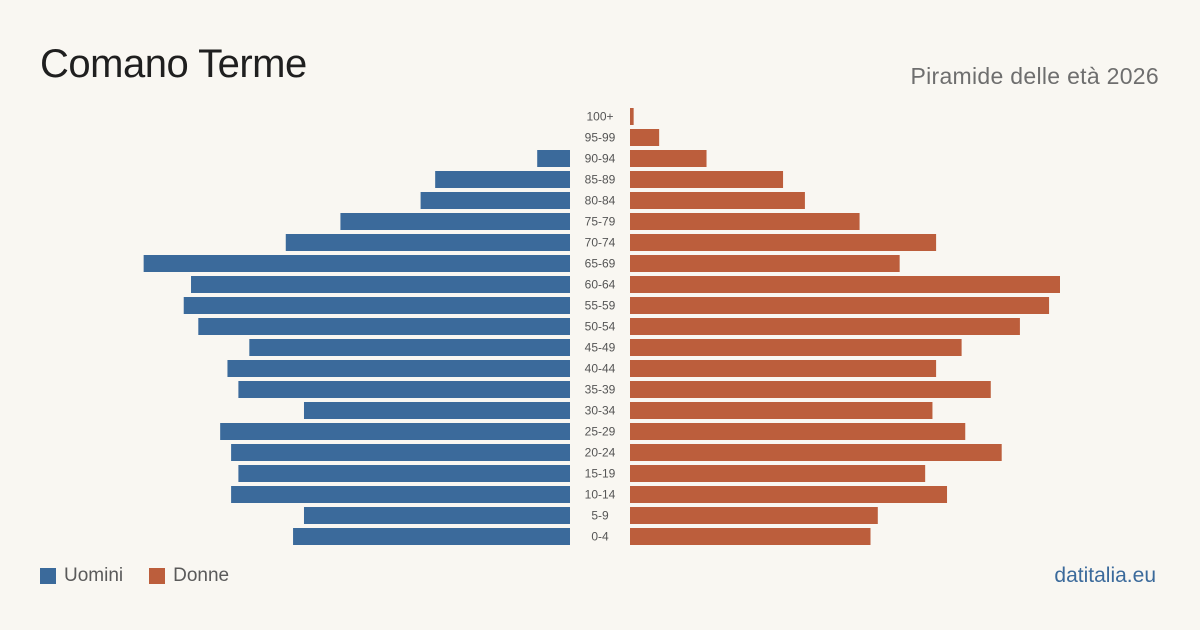 This screenshot has width=1200, height=630. Describe the element at coordinates (600, 453) in the screenshot. I see `age-label-20-24: 20-24` at that location.